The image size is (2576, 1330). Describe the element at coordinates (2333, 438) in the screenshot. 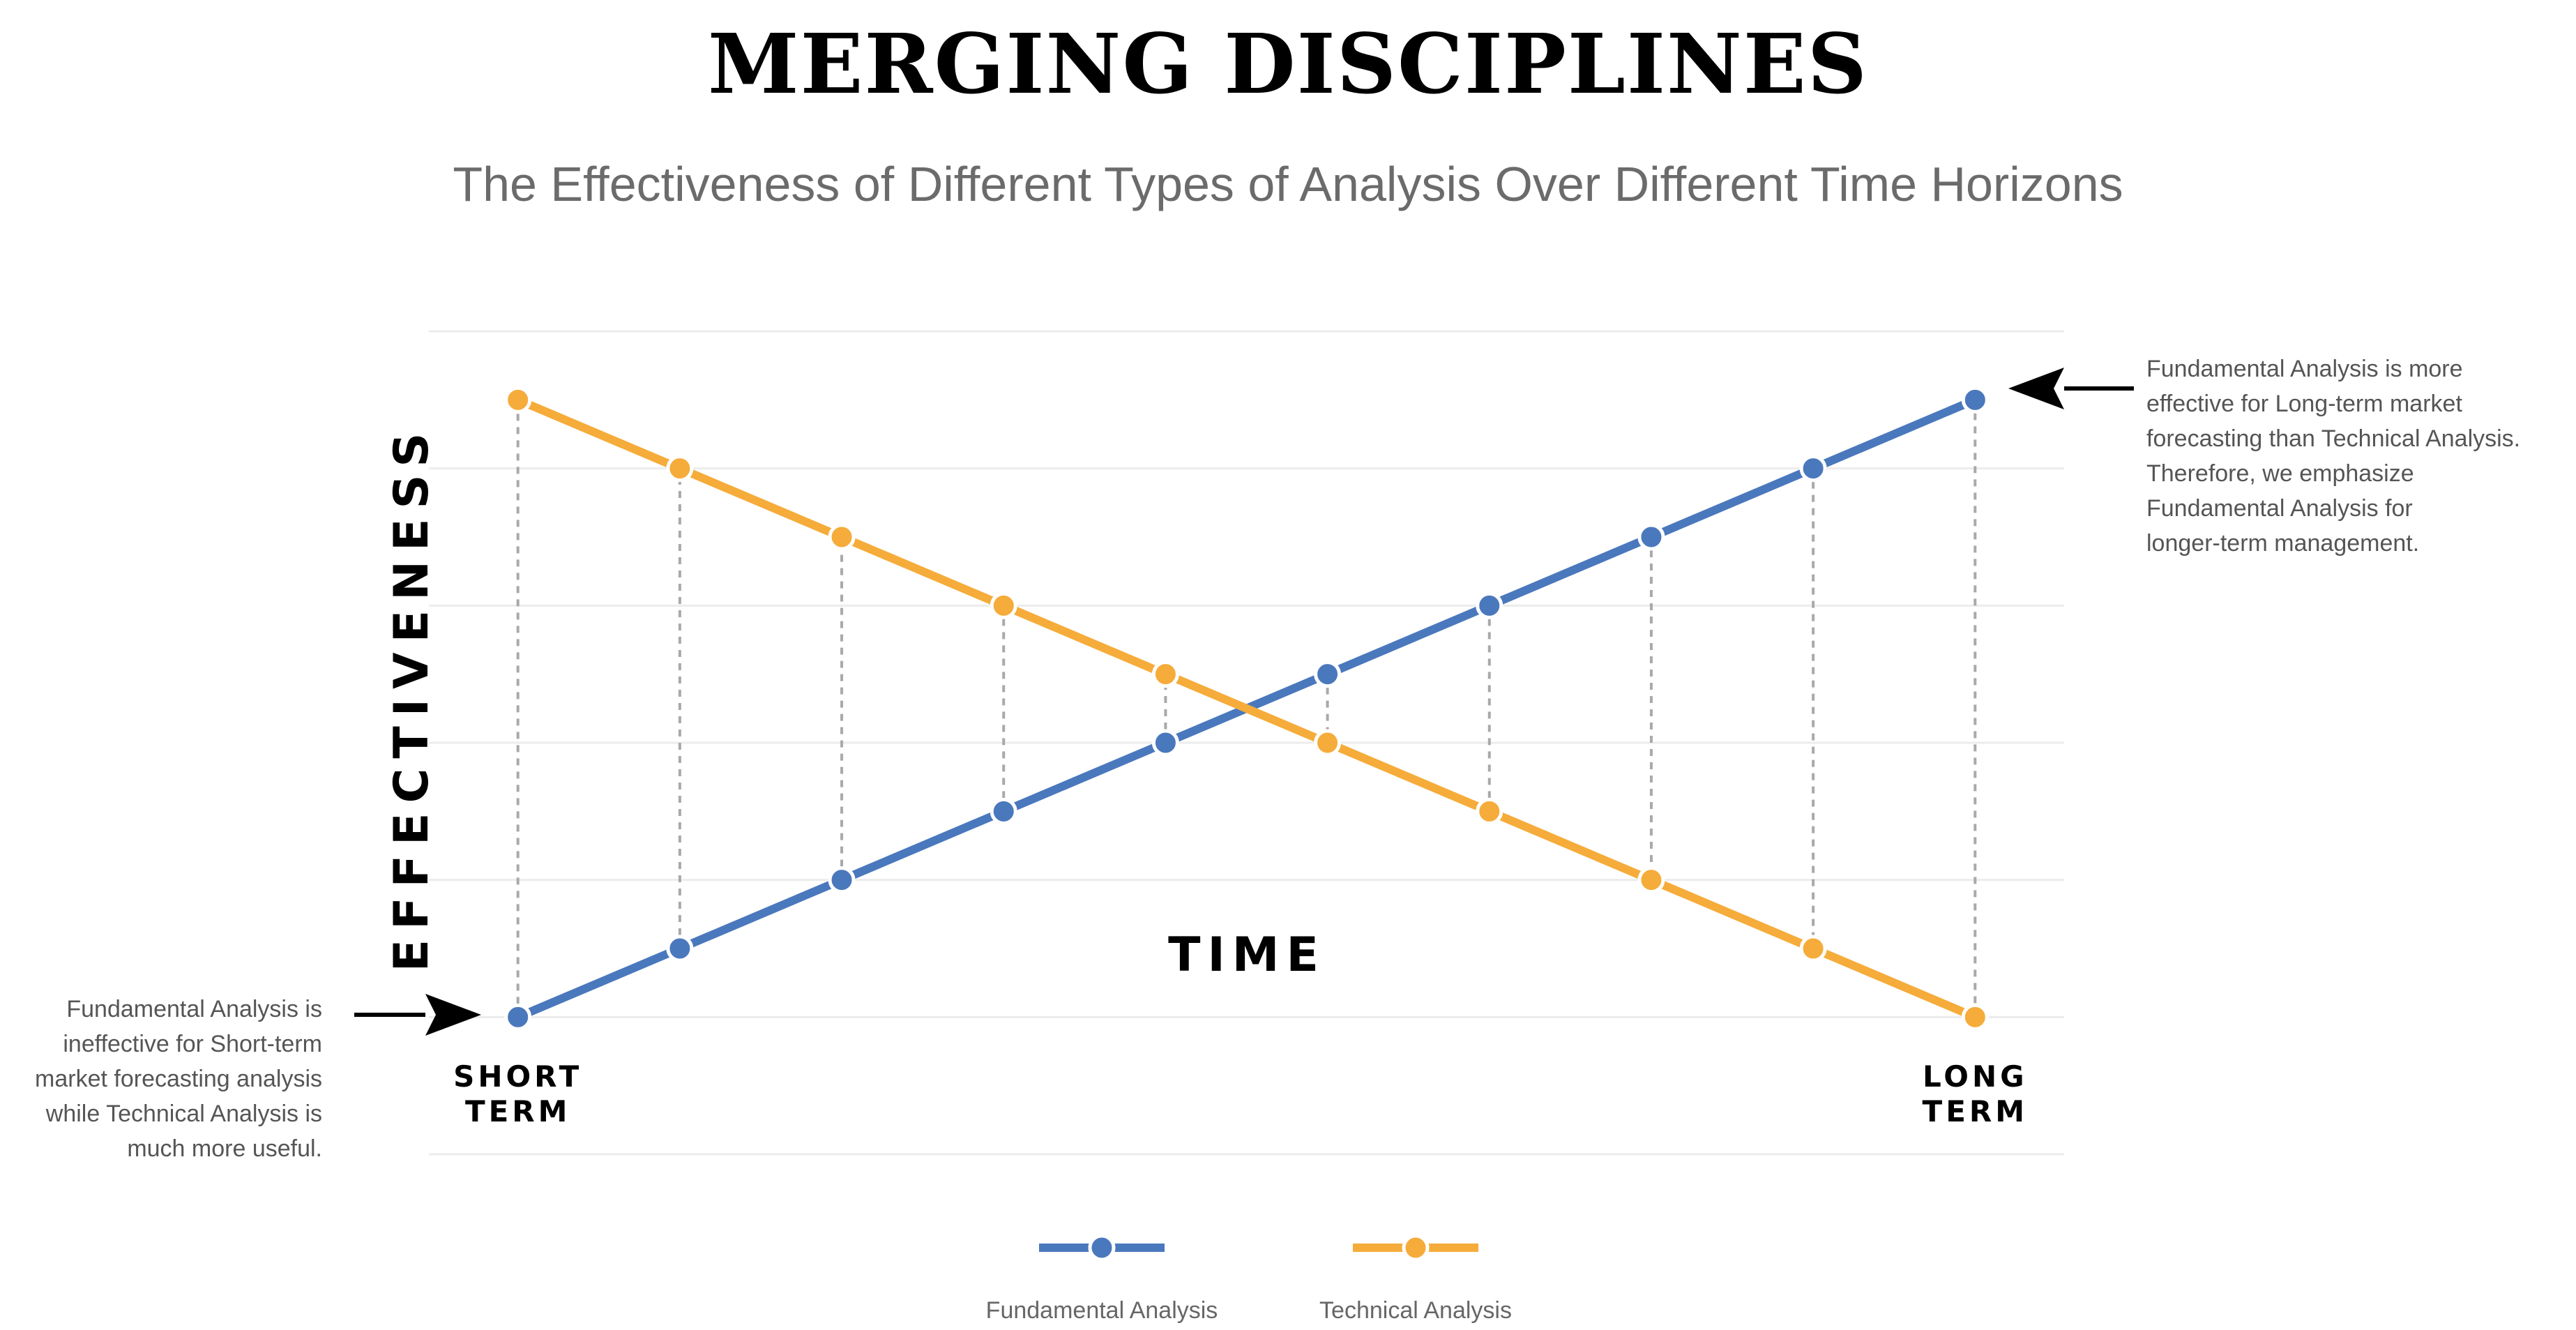

I see `annotation-line: forecasting than Technical Analysis.` at that location.